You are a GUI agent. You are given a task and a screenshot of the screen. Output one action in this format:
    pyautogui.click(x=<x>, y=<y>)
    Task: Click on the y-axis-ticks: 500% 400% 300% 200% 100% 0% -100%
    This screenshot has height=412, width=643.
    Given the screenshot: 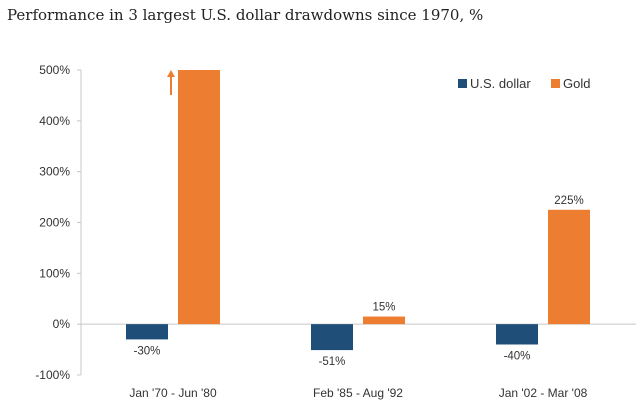 What is the action you would take?
    pyautogui.click(x=58, y=222)
    